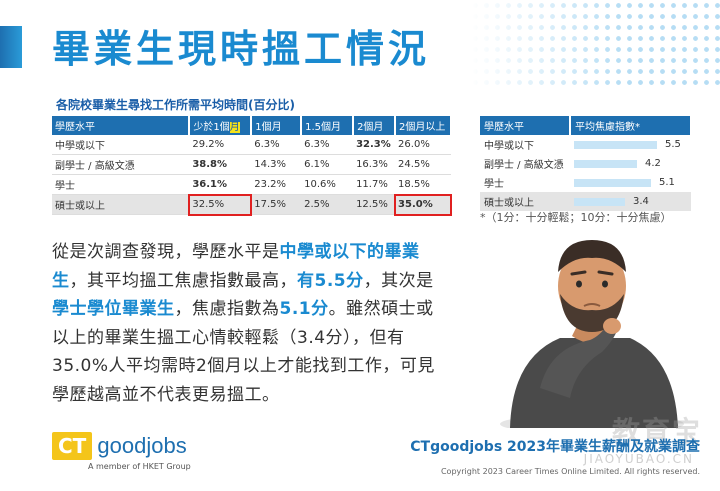 The height and width of the screenshot is (491, 720). I want to click on cell-value: 29.2%, so click(220, 145).